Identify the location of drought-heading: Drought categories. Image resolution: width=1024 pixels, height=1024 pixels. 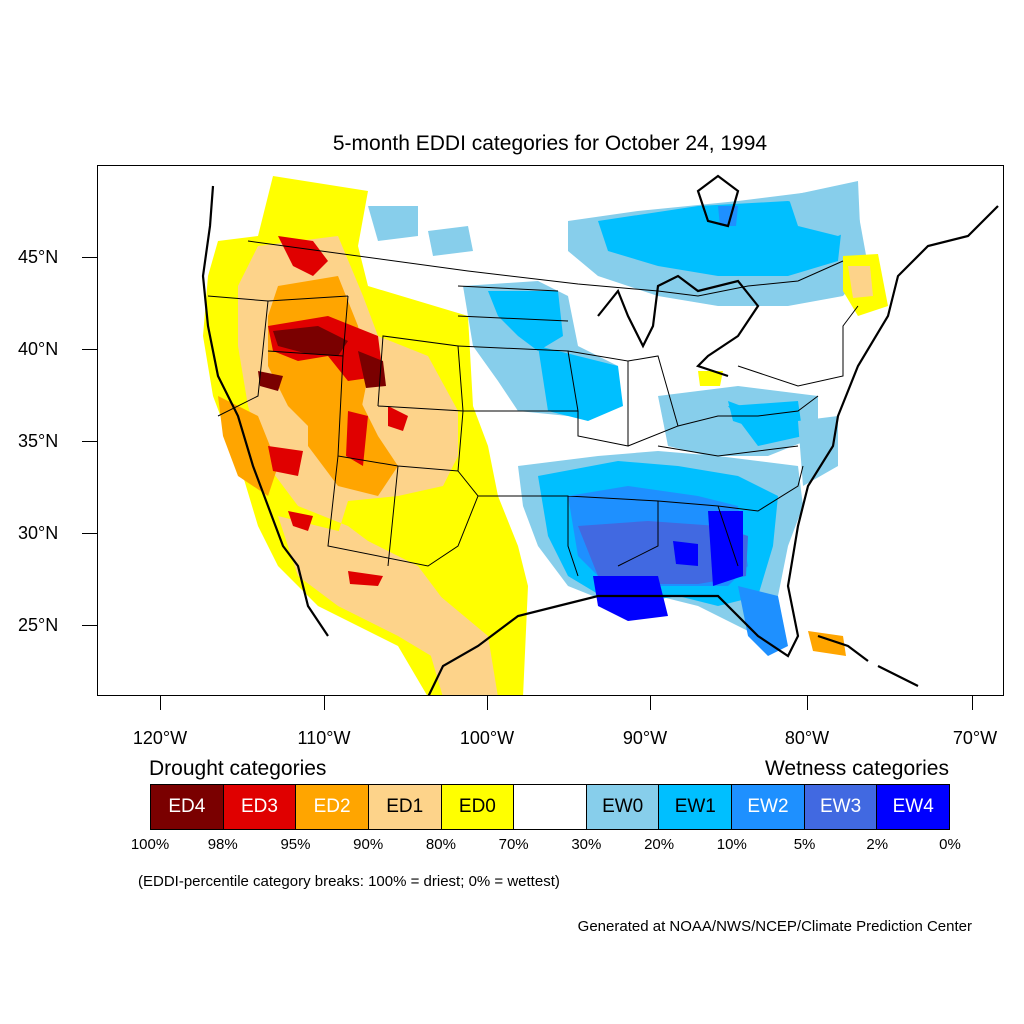
(238, 768).